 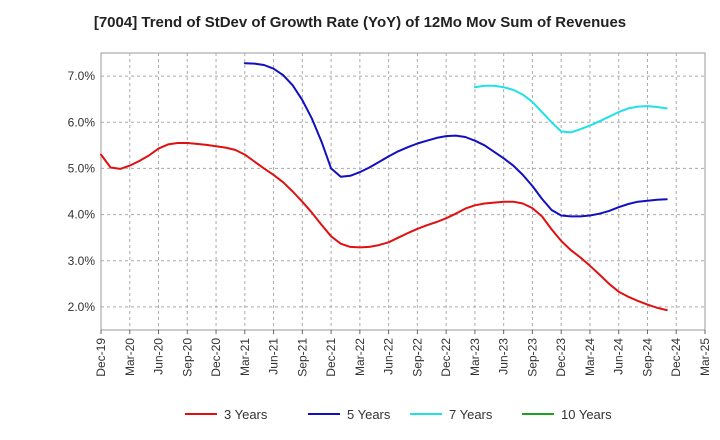 I want to click on x-tick-label: Jun-23, so click(x=504, y=356).